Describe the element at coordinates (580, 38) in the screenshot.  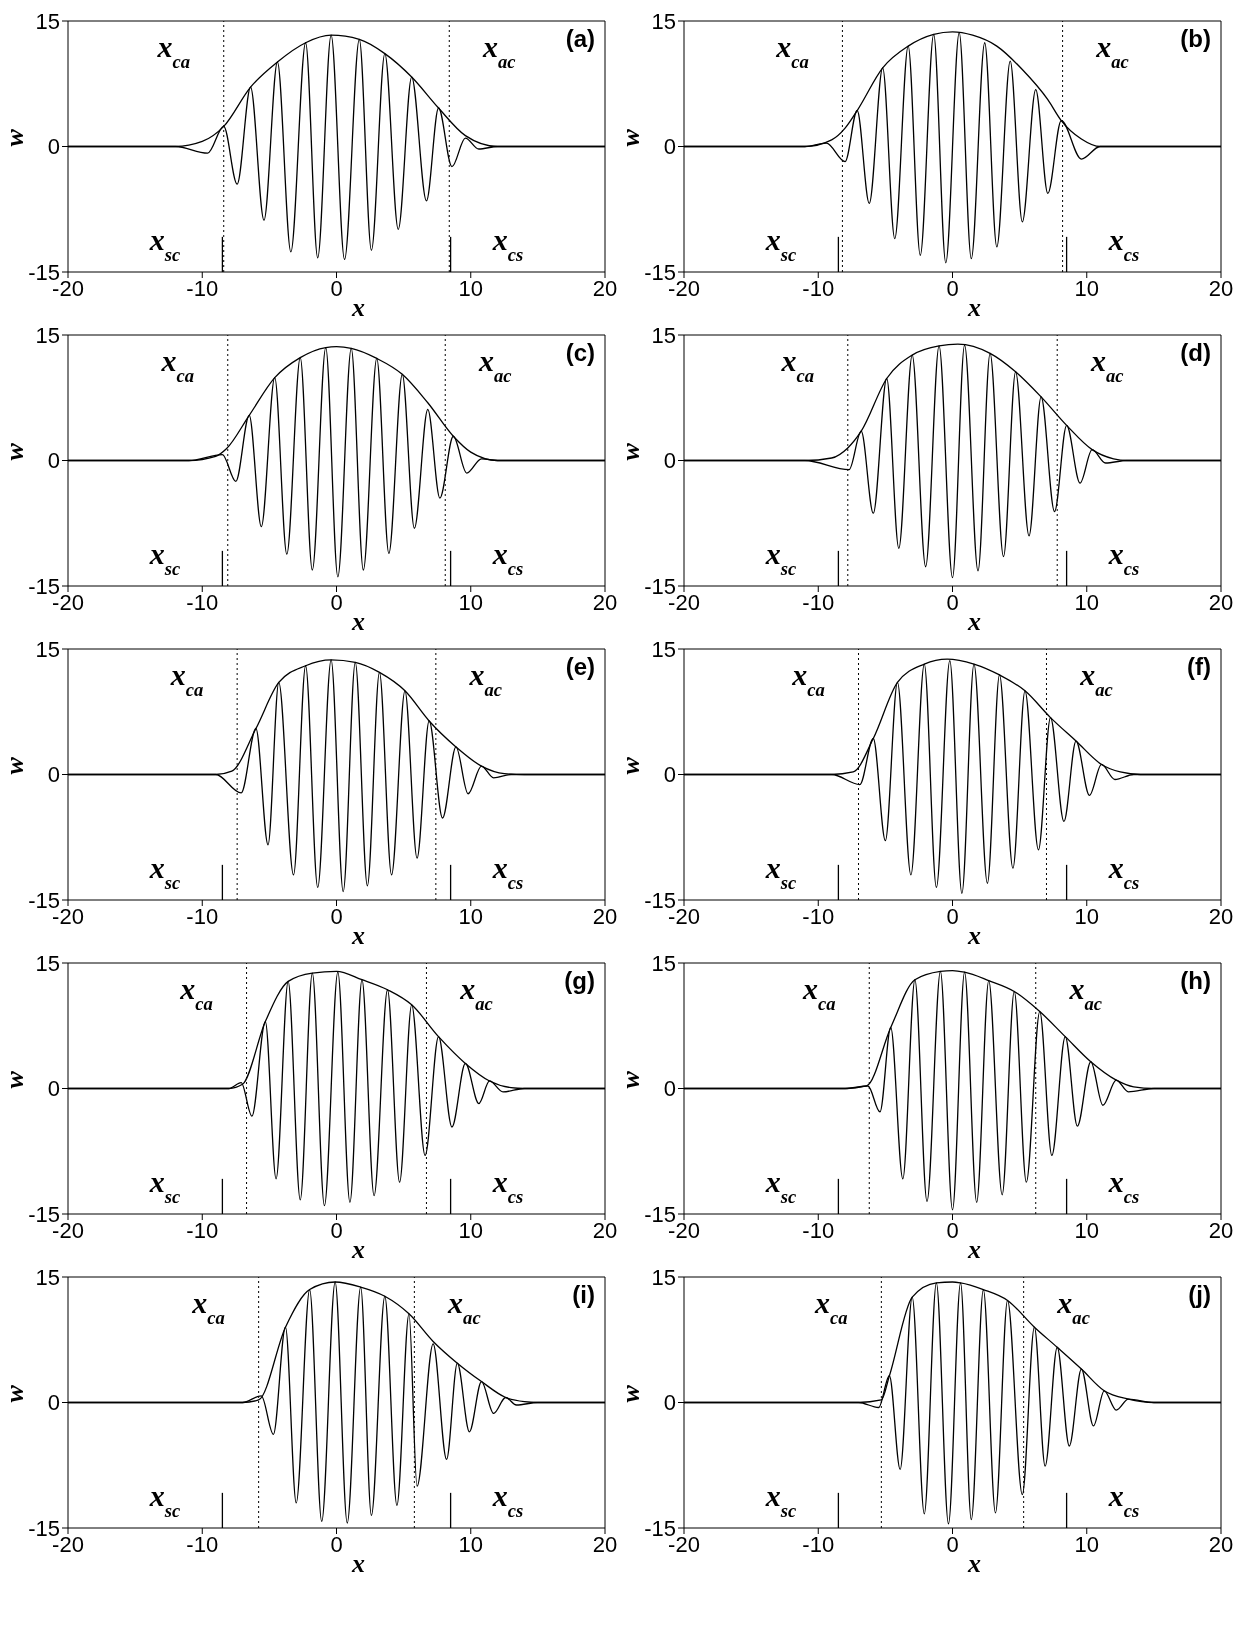
I see `annotation: (a)` at that location.